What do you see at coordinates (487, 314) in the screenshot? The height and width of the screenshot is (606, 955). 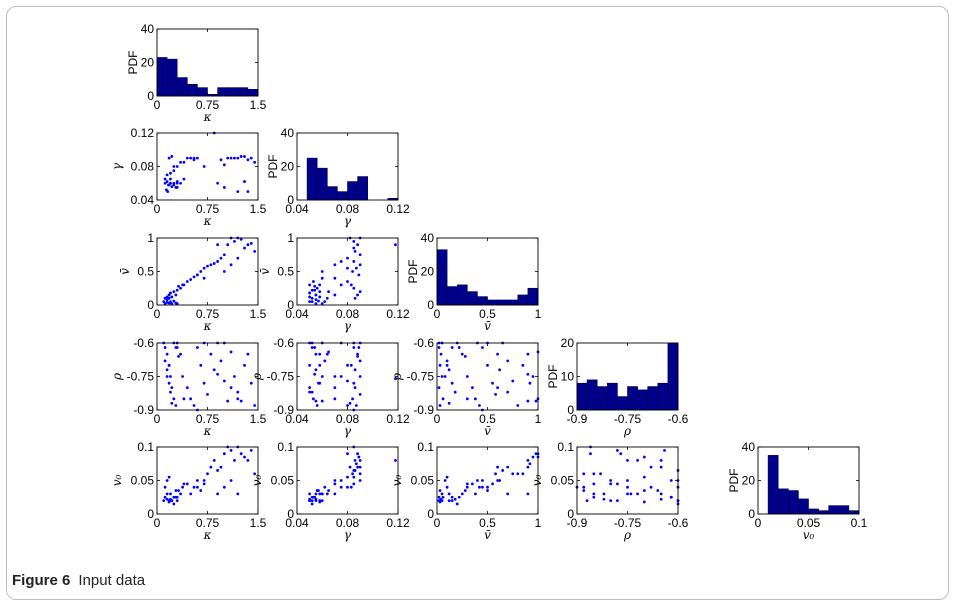 I see `x-tick-label: 0.5` at bounding box center [487, 314].